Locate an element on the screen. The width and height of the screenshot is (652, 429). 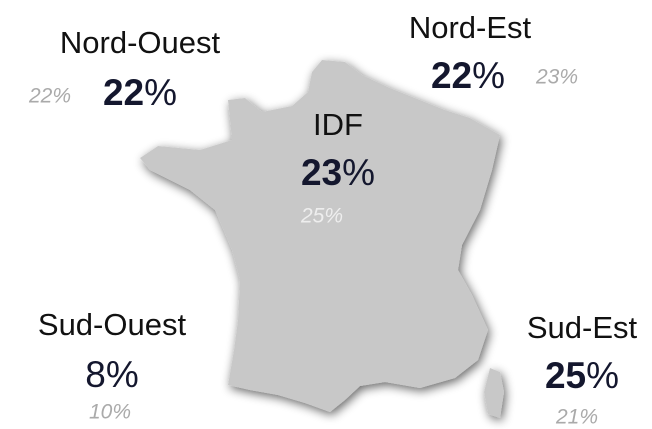
previous-share: 21% is located at coordinates (576, 417).